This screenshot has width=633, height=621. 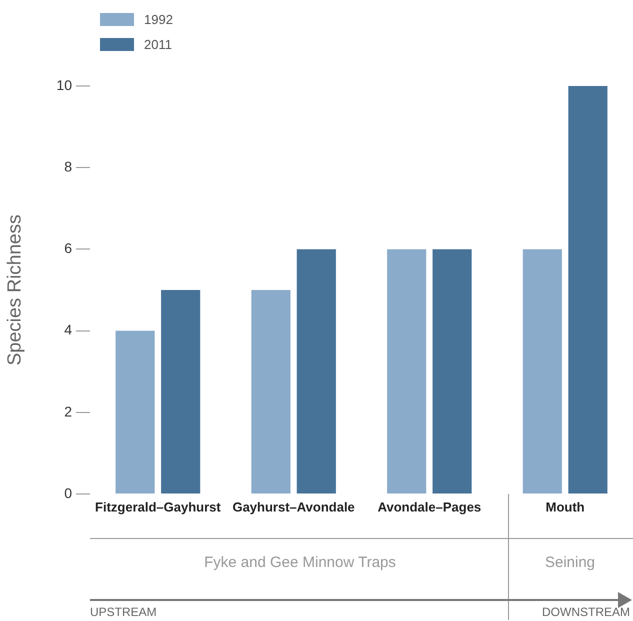 What do you see at coordinates (15, 290) in the screenshot?
I see `y-axis-title: Species Richness` at bounding box center [15, 290].